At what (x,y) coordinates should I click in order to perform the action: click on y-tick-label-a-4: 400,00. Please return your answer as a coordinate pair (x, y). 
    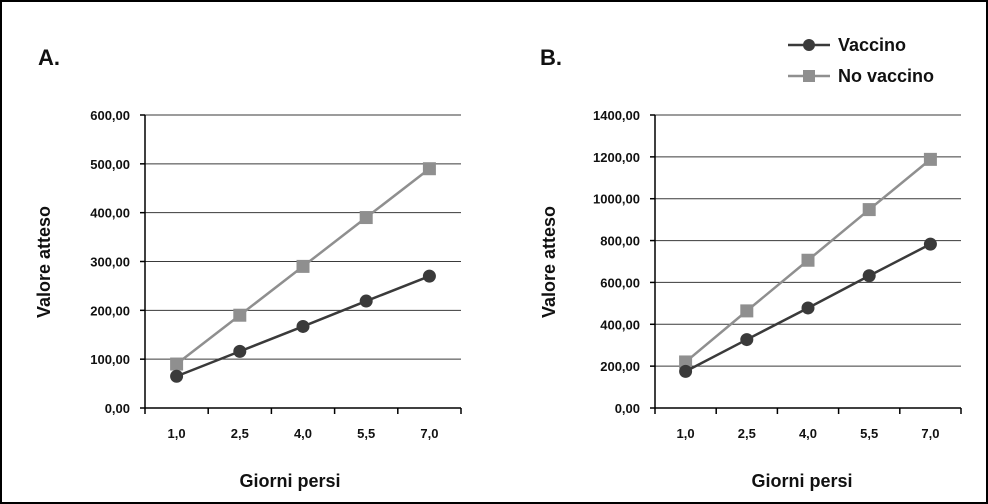
    Looking at the image, I should click on (110, 213).